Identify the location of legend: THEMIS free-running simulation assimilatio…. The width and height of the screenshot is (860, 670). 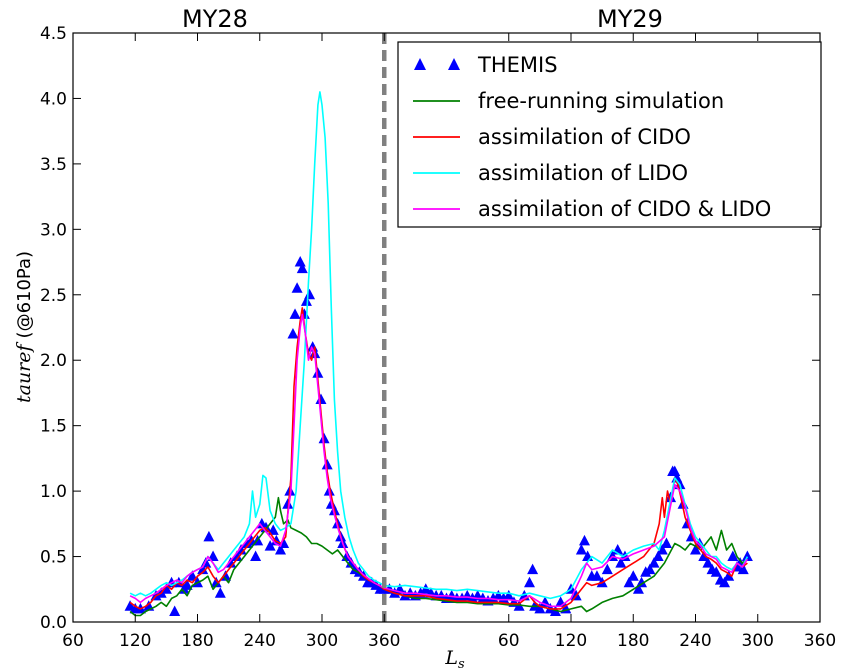
(609, 134).